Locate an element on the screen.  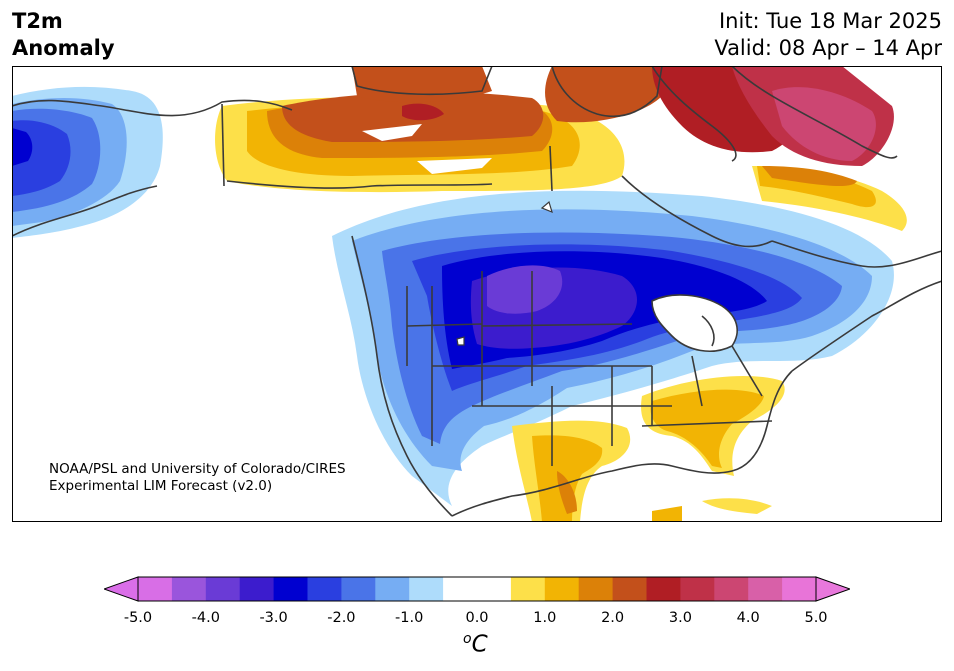
valid-period: Valid: 08 Apr – 14 Apr is located at coordinates (828, 48).